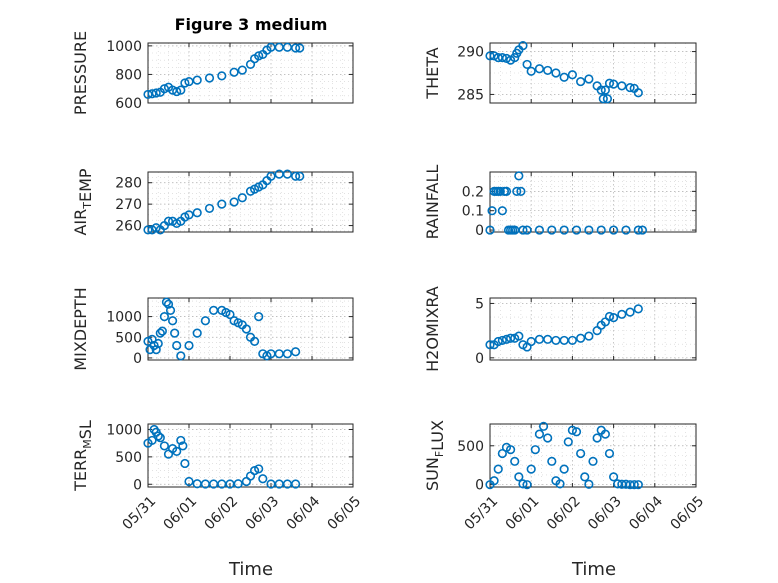 The image size is (778, 583). I want to click on y-tick-label: 270, so click(128, 205).